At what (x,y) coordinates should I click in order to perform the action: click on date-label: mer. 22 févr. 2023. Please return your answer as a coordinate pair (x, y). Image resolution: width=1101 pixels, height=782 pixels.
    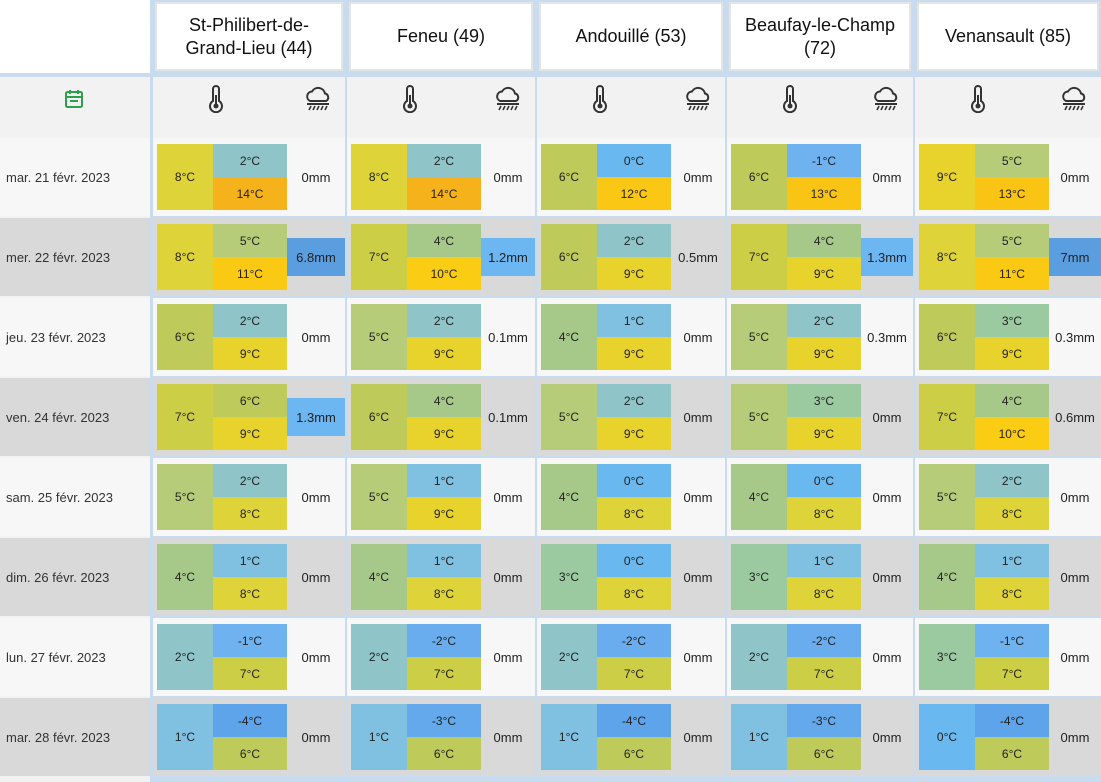
    Looking at the image, I should click on (58, 257).